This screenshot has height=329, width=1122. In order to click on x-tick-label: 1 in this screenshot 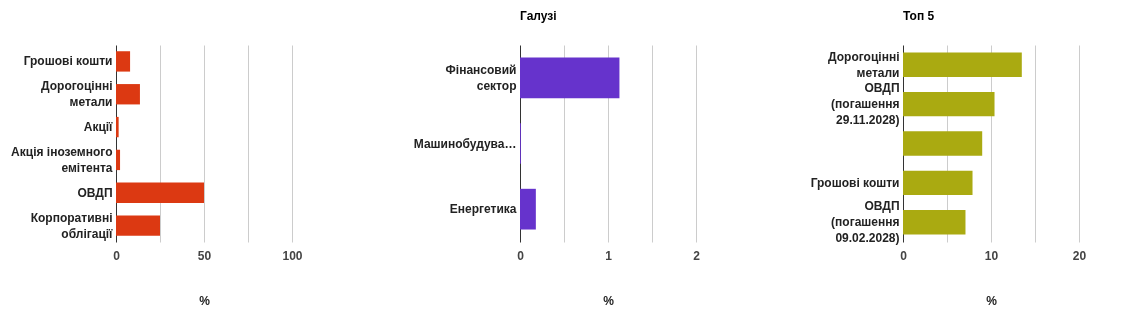, I will do `click(609, 255)`.